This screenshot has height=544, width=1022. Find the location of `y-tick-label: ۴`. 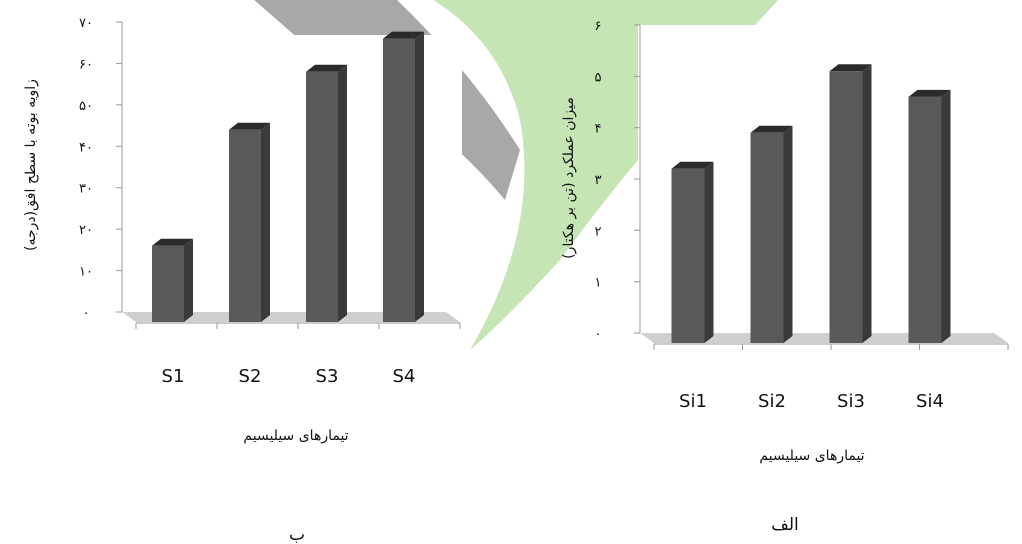

y-tick-label: ۴ is located at coordinates (598, 129).